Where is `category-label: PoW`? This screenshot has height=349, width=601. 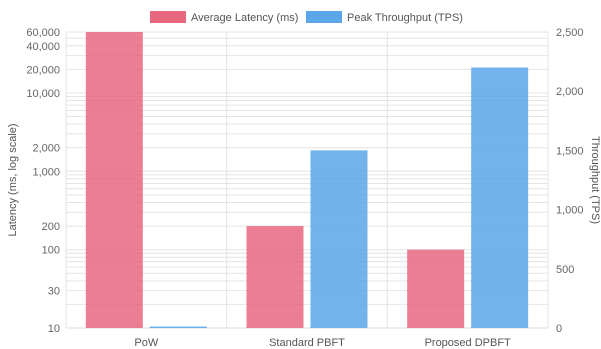
category-label: PoW is located at coordinates (146, 343).